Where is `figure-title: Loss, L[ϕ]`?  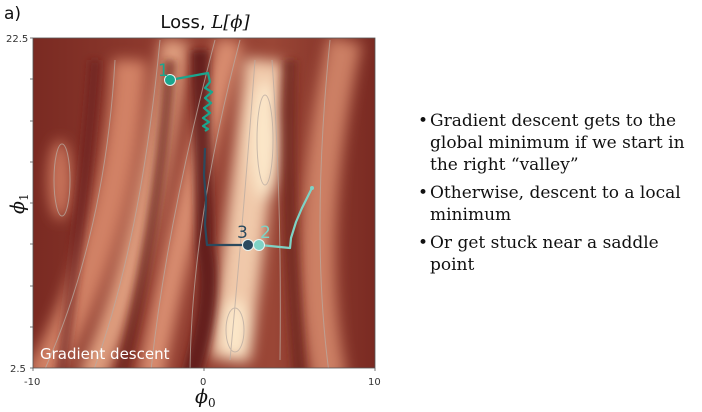 figure-title: Loss, L[ϕ] is located at coordinates (205, 22).